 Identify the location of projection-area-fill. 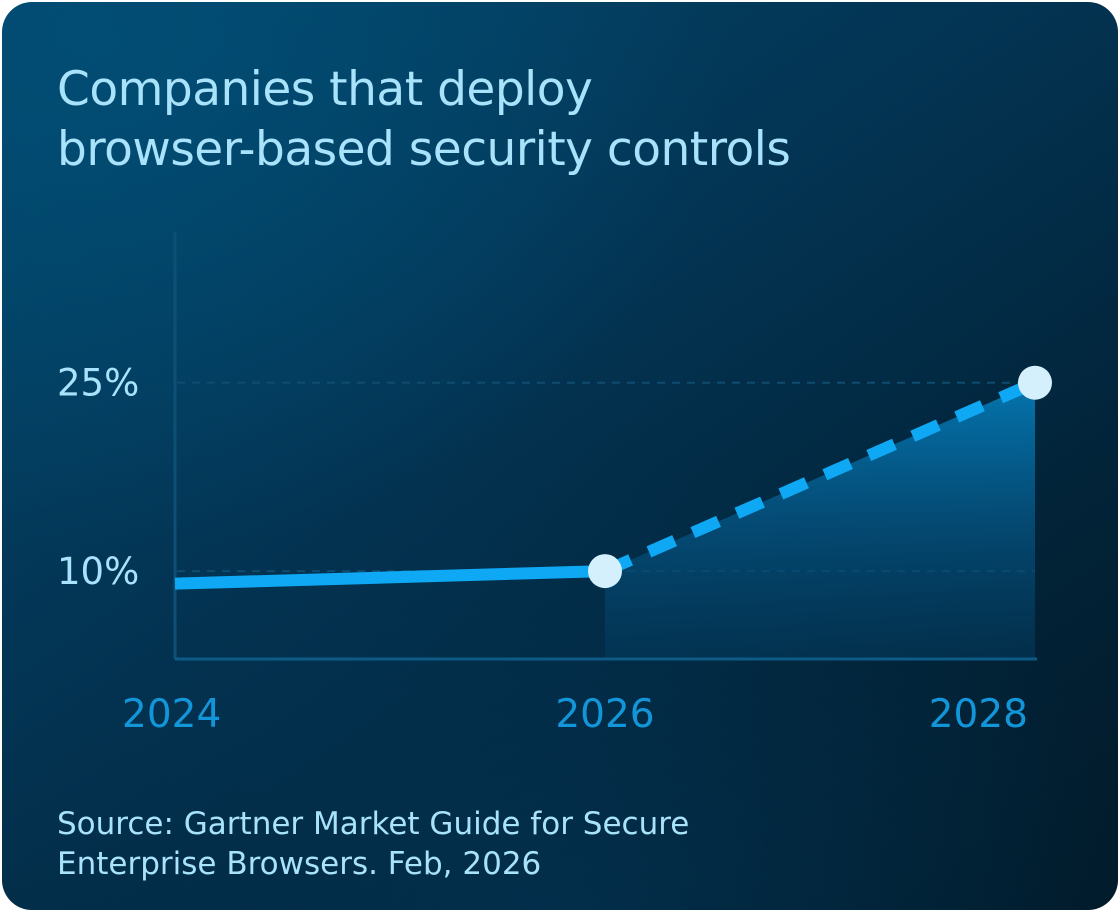
(820, 520).